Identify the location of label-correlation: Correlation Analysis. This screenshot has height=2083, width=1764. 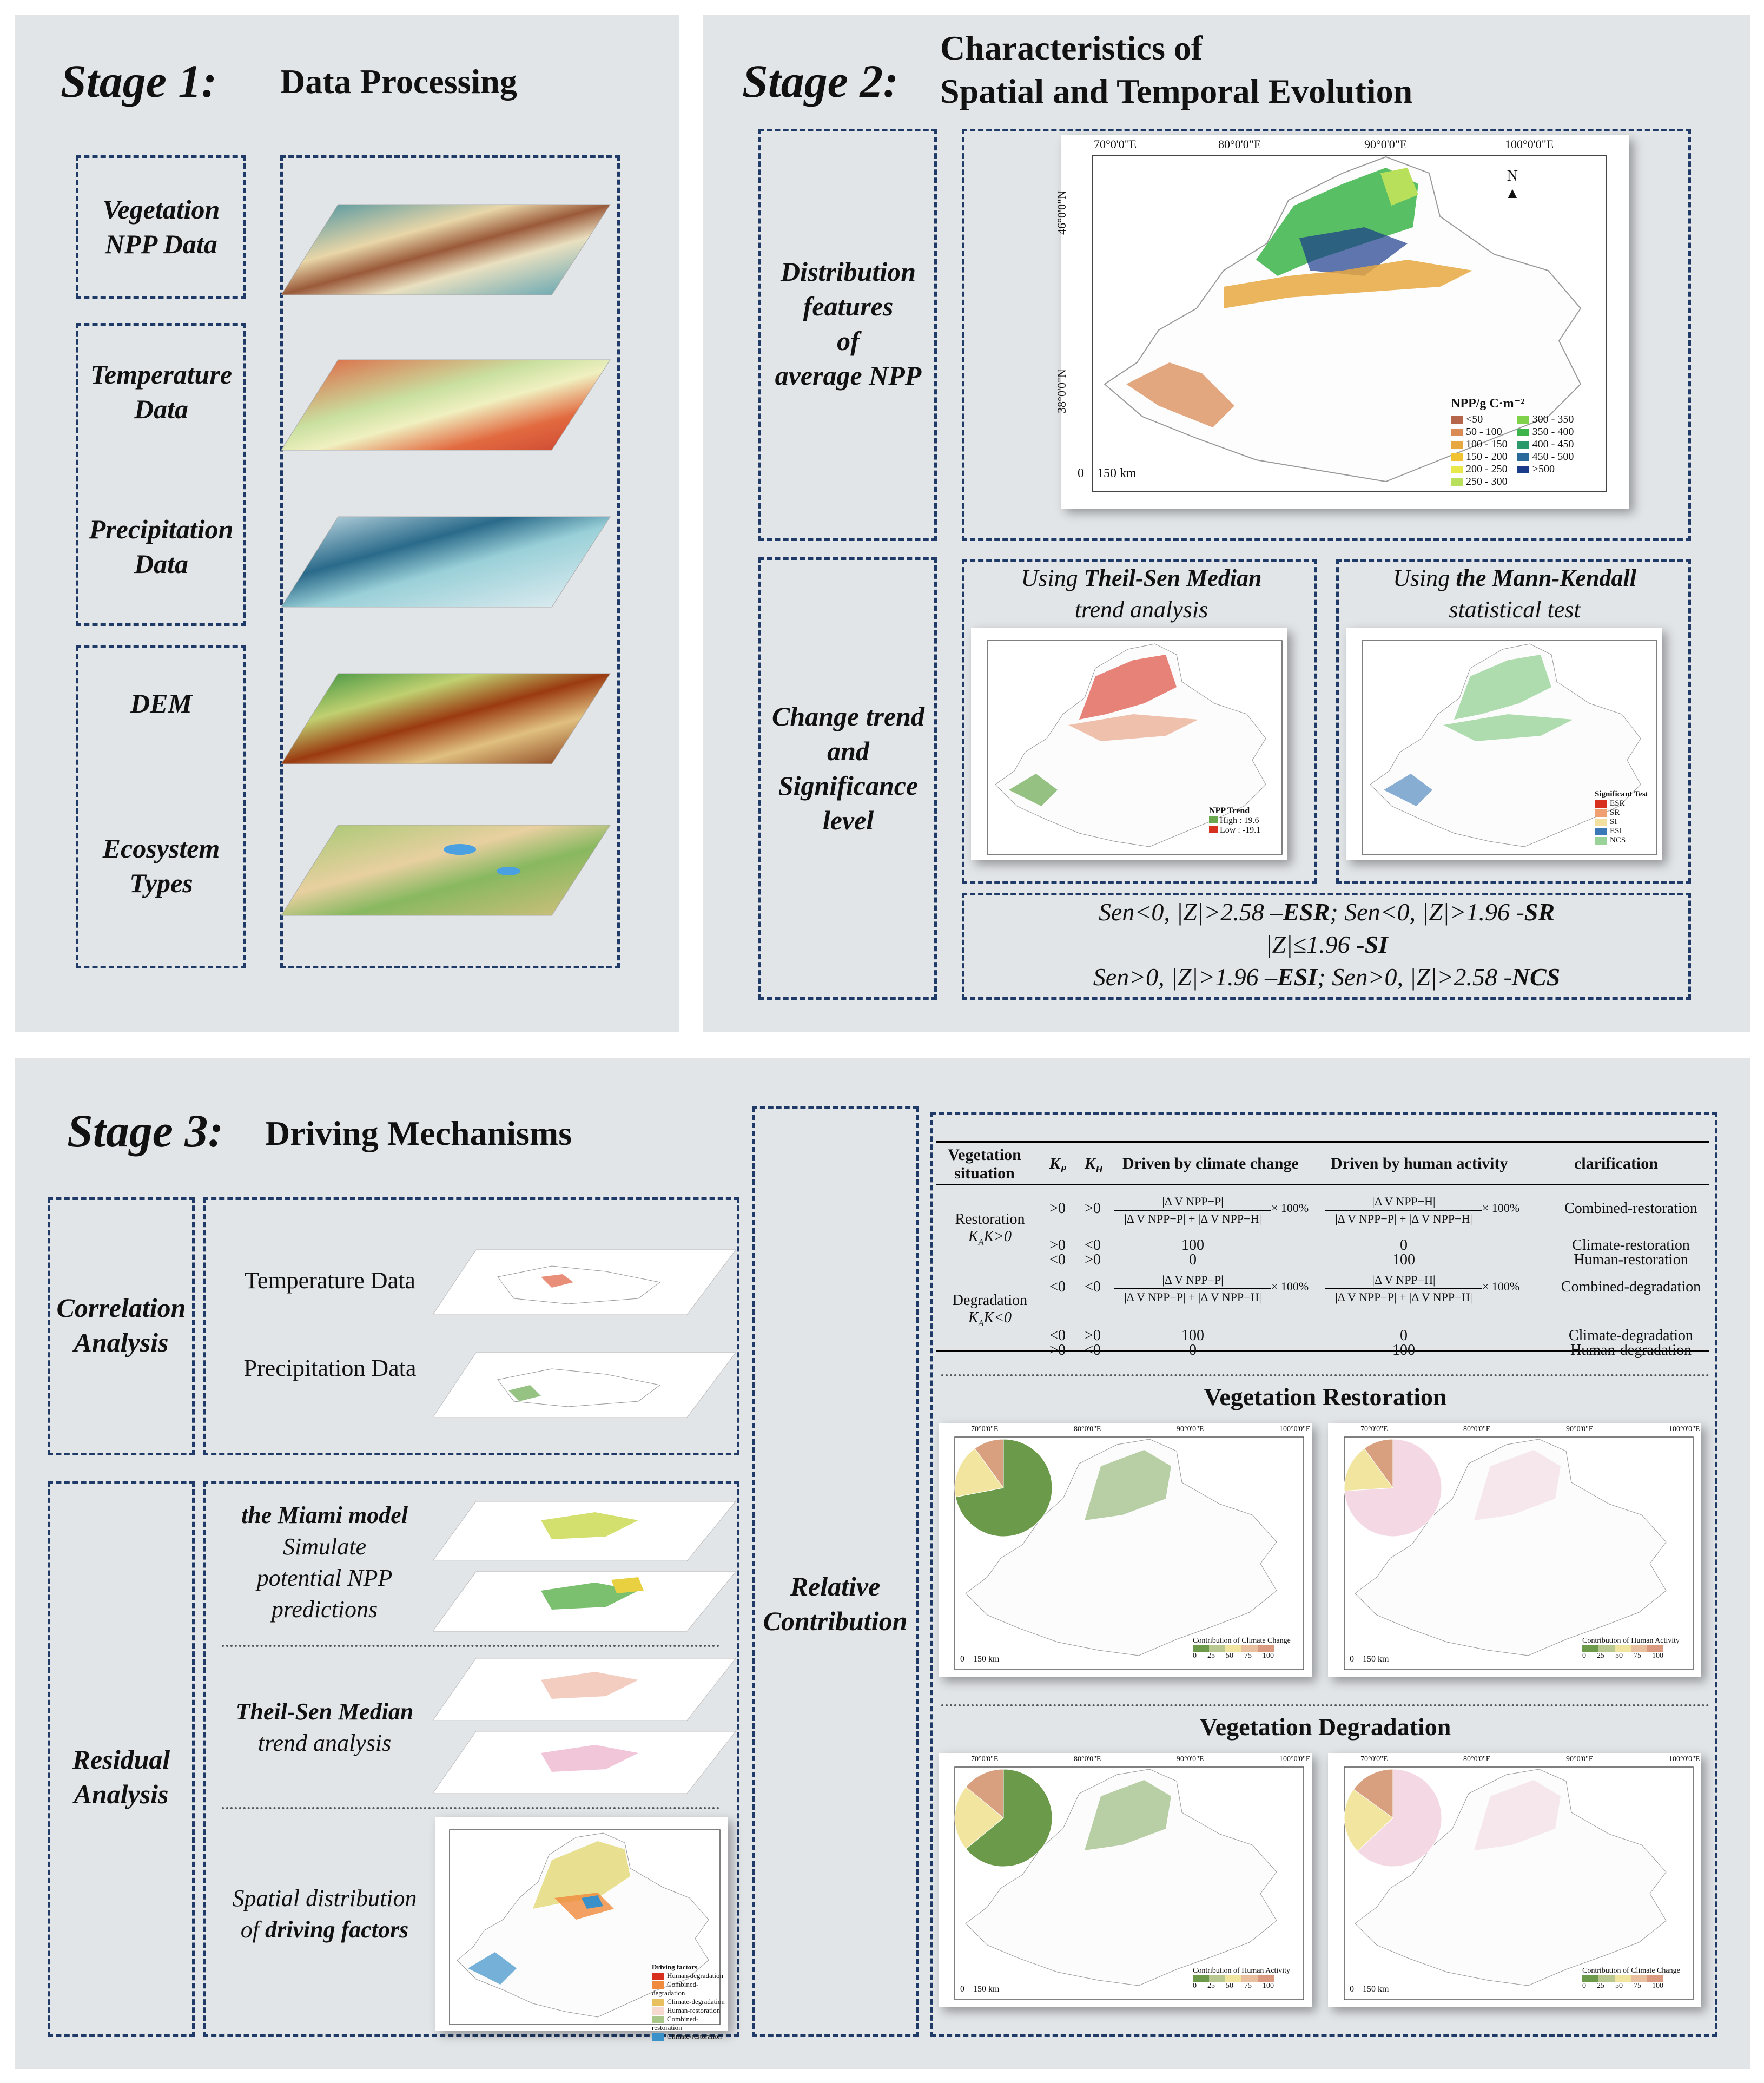
(121, 1325).